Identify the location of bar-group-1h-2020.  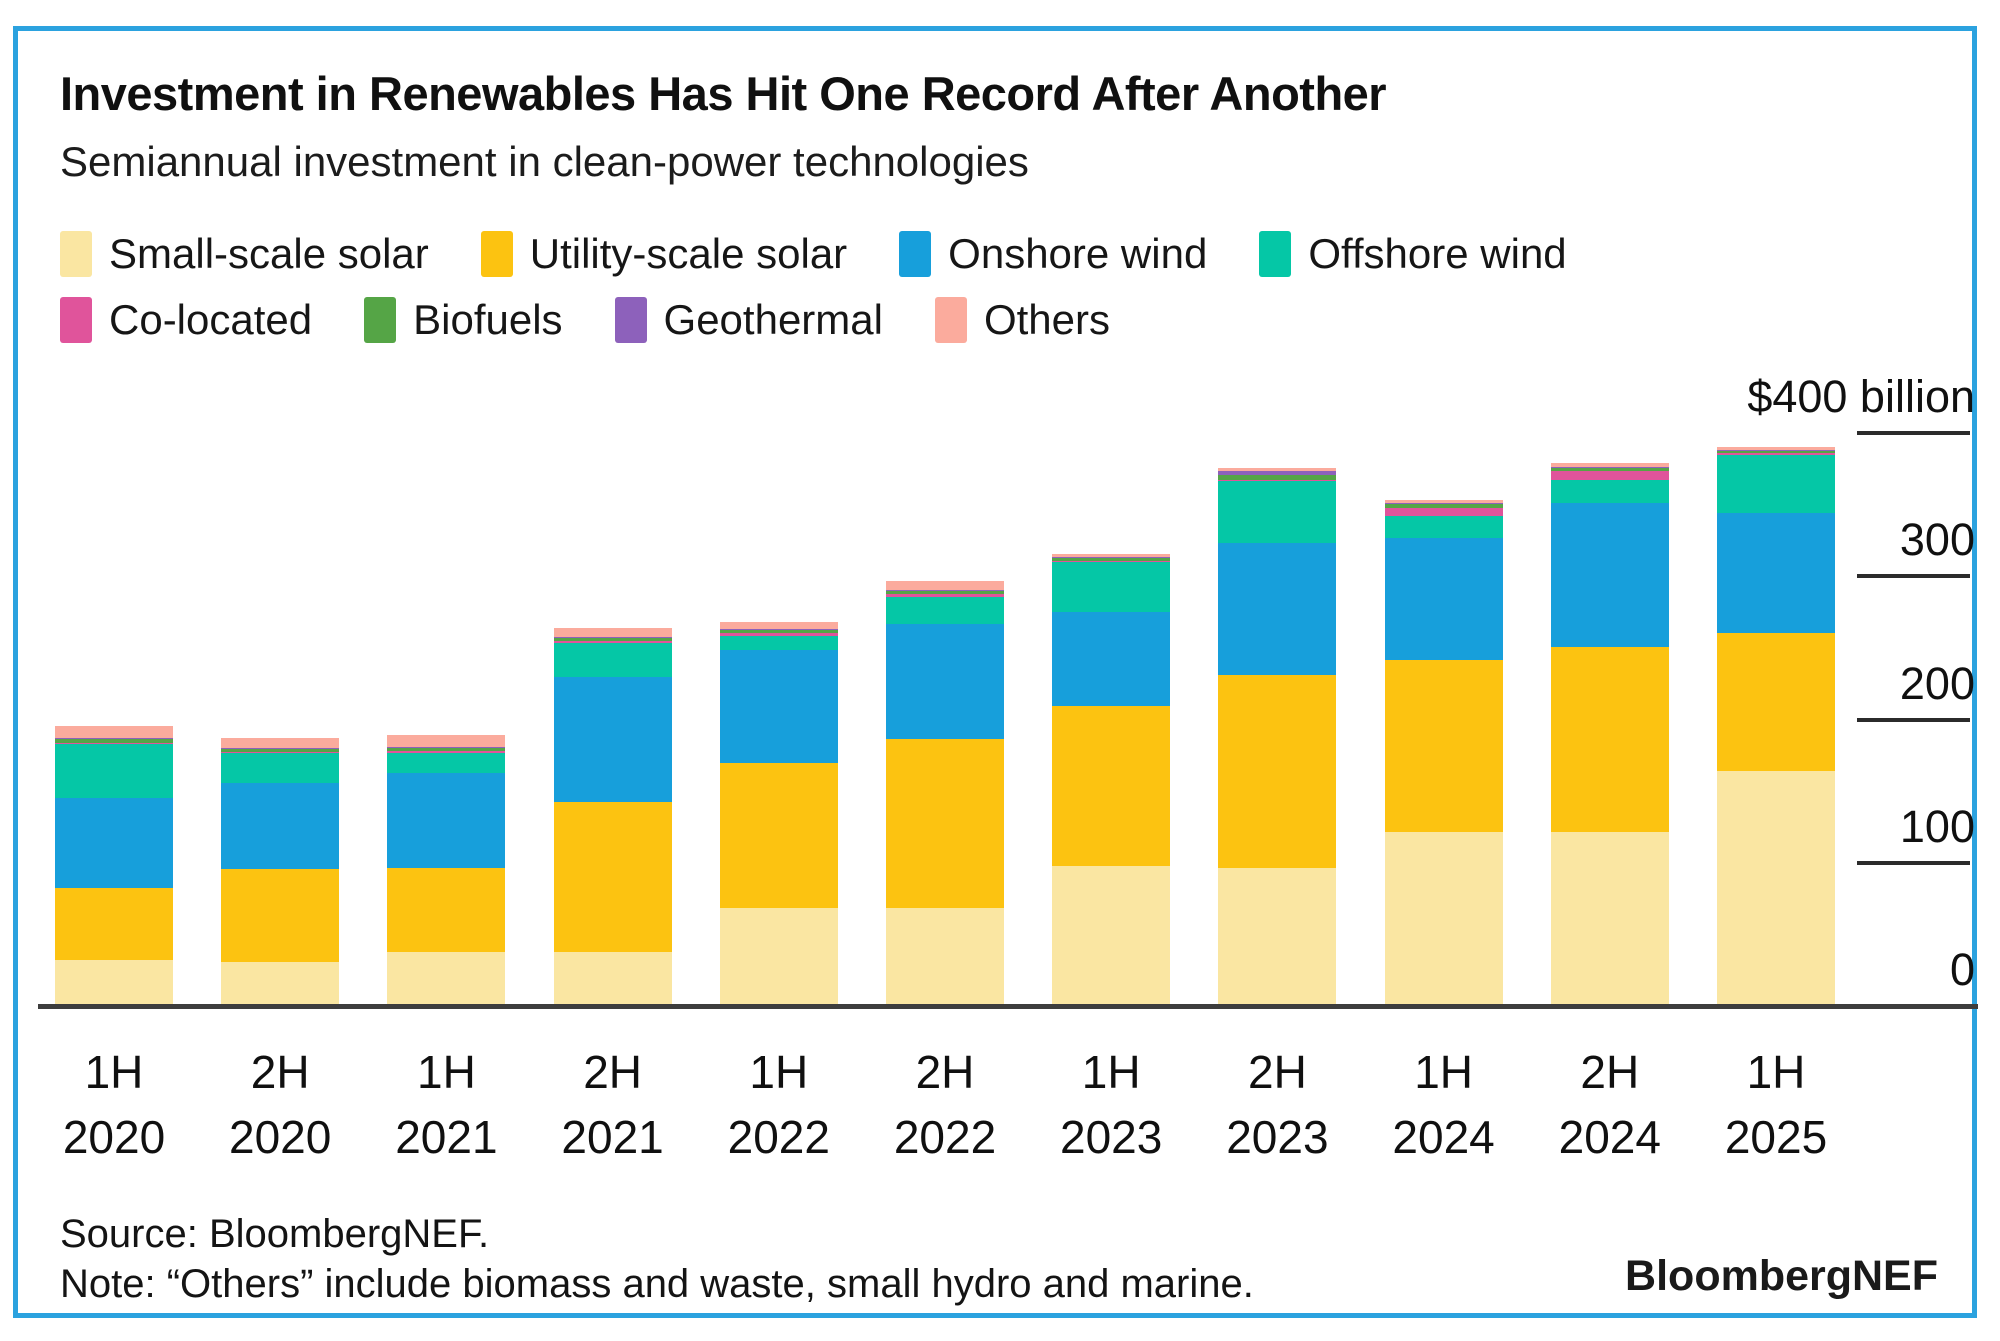
(114, 717).